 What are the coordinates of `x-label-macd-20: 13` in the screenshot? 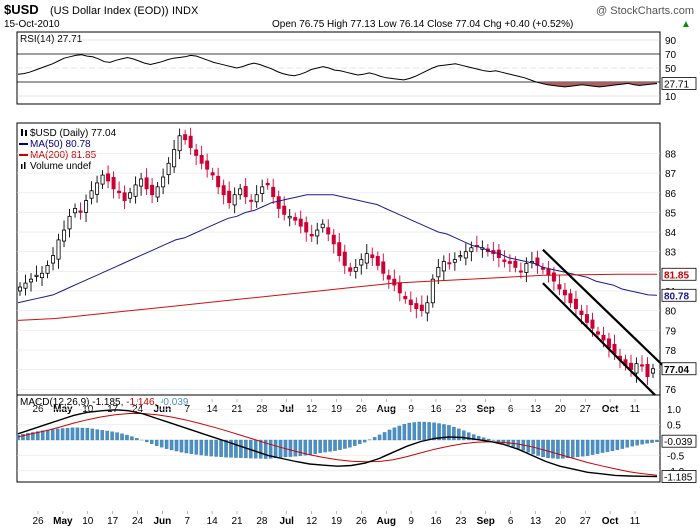 It's located at (536, 521).